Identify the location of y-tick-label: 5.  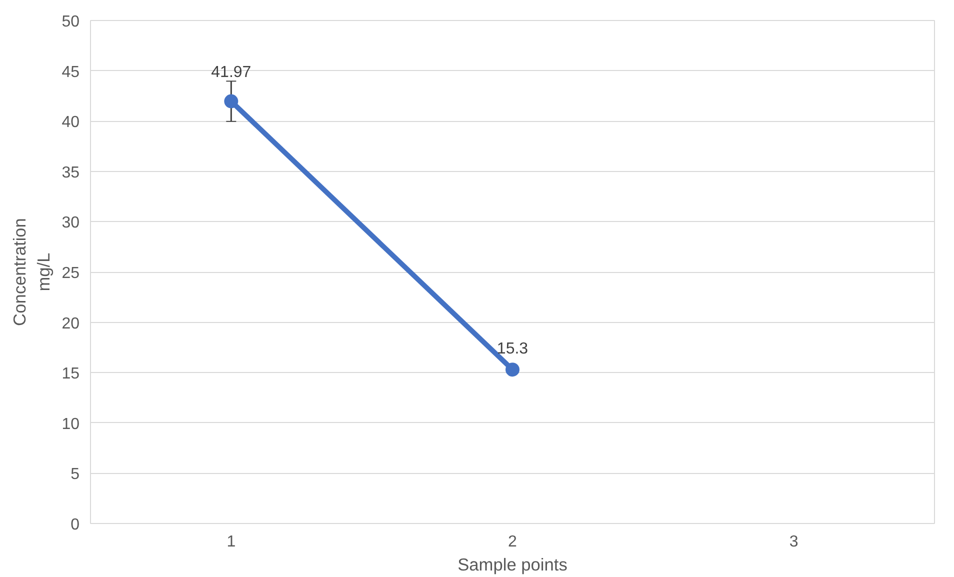
(75, 475).